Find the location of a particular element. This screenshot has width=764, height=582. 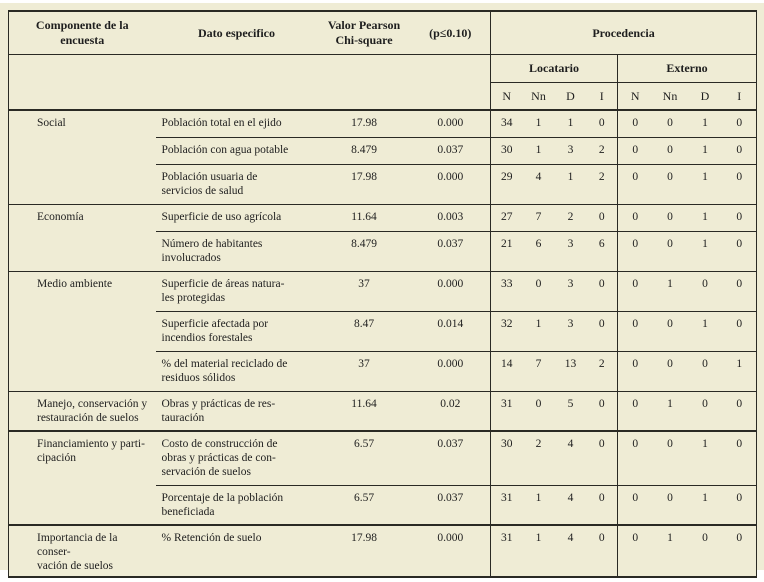

cell-dato: Población total en el ejido is located at coordinates (236, 123).